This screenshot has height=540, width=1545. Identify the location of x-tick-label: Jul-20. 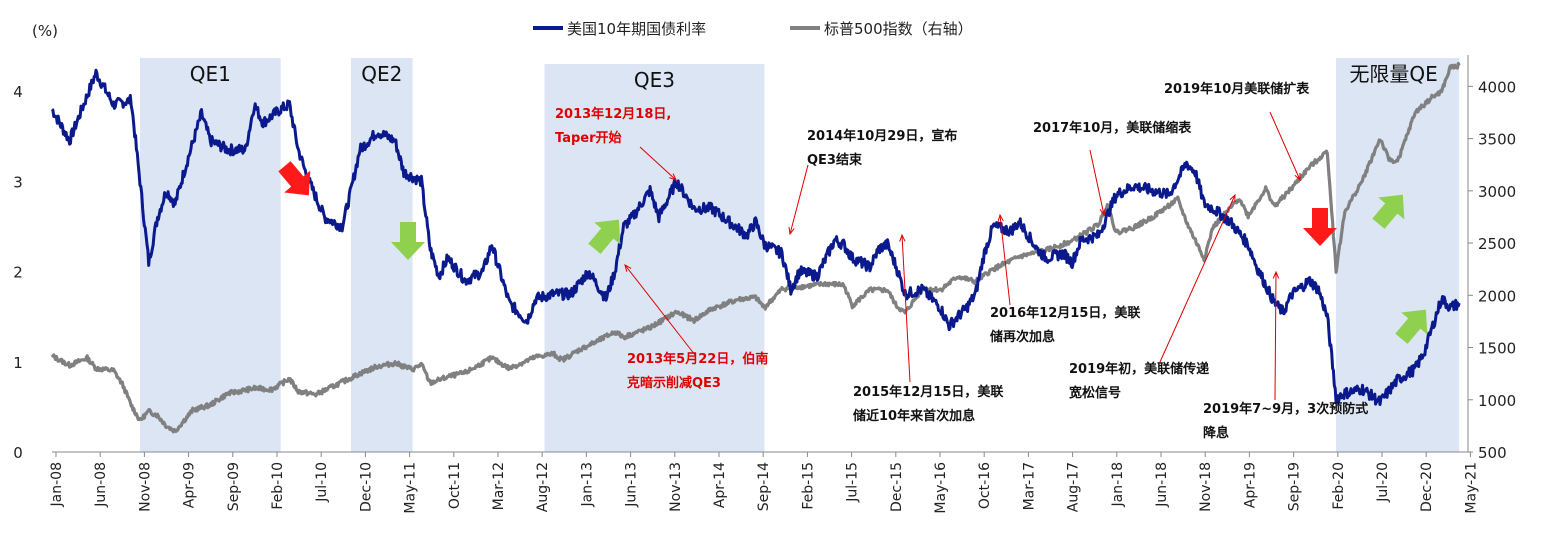
(1383, 482).